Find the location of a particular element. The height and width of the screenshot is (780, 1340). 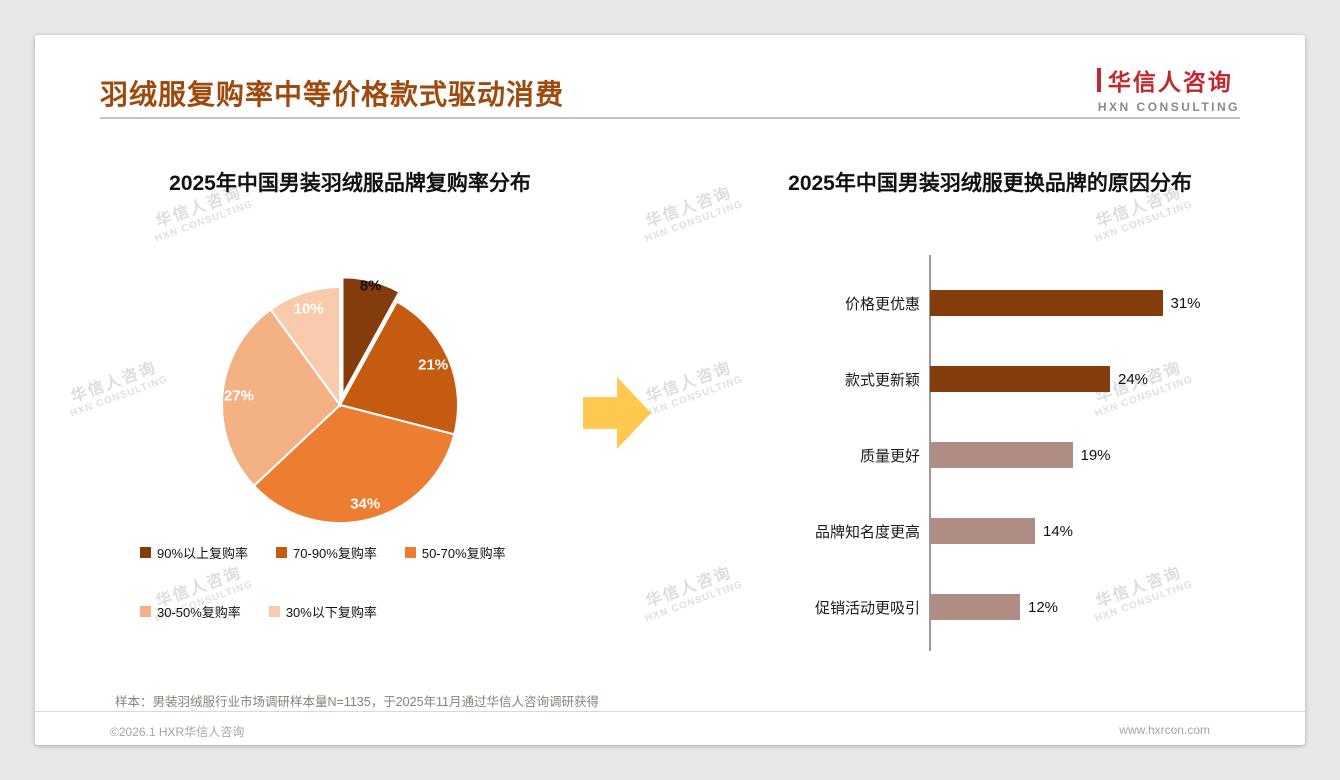

arrow-right-icon is located at coordinates (617, 413).